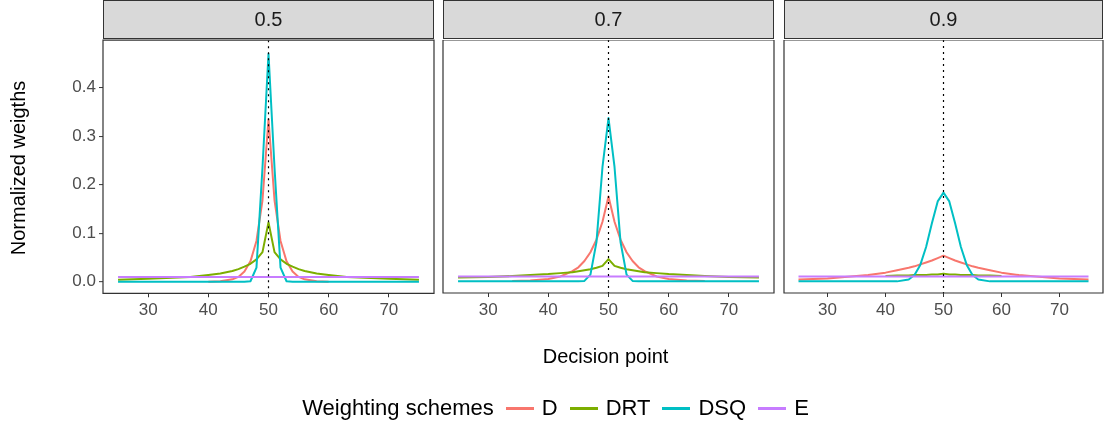  What do you see at coordinates (549, 408) in the screenshot?
I see `legend-label: D` at bounding box center [549, 408].